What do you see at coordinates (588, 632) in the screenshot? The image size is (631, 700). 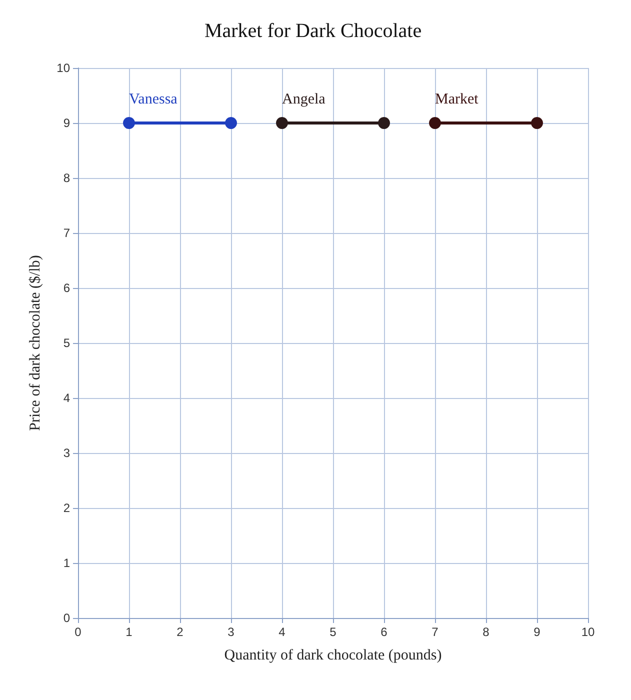 I see `x-tick-label: 10` at bounding box center [588, 632].